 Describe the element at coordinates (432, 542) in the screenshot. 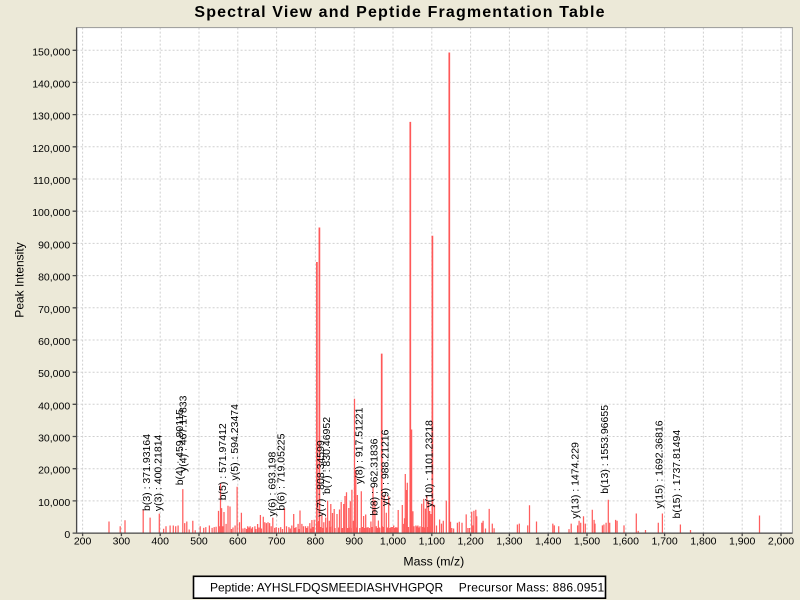

I see `svg-text: 1,100` at that location.